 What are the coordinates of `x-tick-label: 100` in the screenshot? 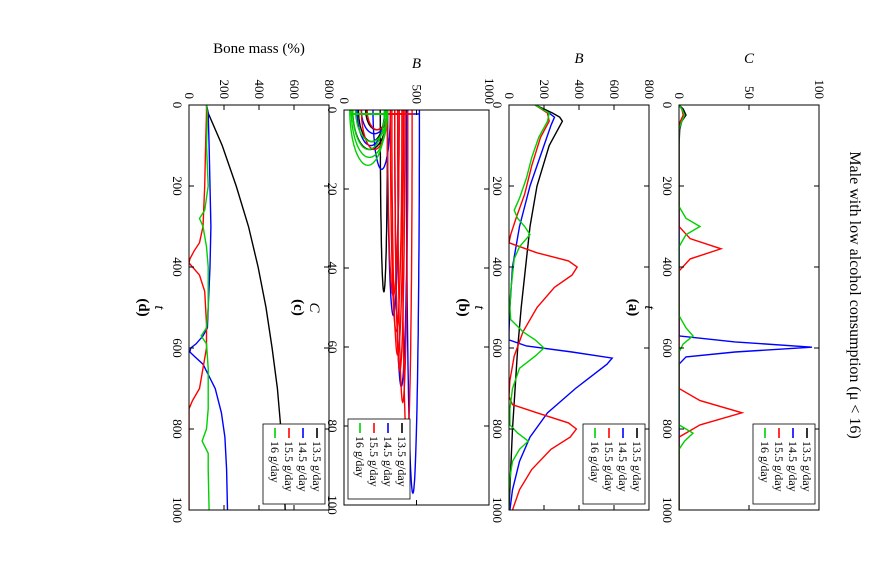 It's located at (332, 505).